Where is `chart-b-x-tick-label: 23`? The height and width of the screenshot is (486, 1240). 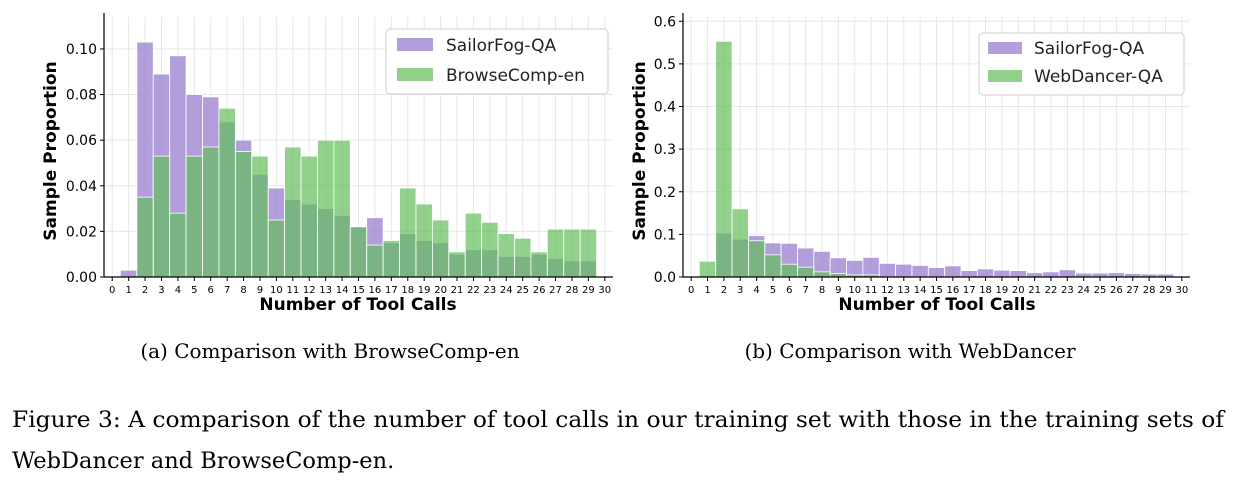
chart-b-x-tick-label: 23 is located at coordinates (1067, 290).